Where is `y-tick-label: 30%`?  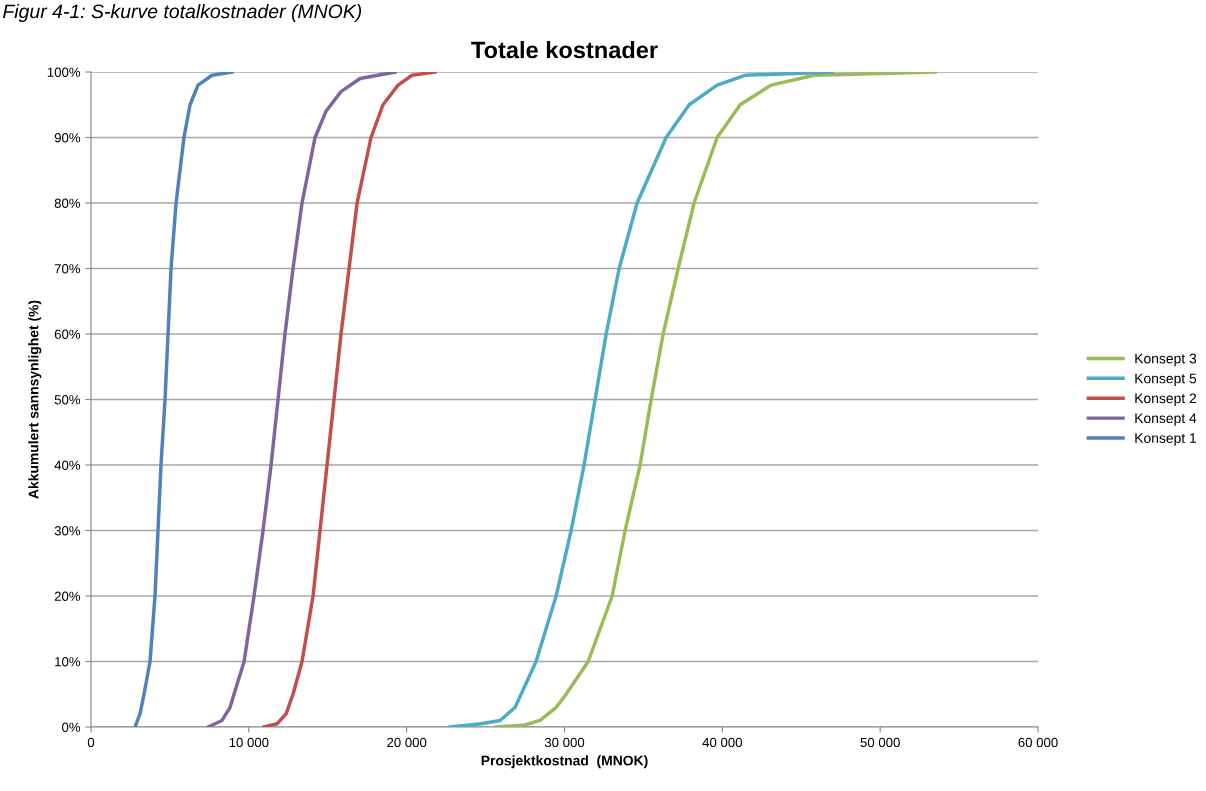 y-tick-label: 30% is located at coordinates (67, 531).